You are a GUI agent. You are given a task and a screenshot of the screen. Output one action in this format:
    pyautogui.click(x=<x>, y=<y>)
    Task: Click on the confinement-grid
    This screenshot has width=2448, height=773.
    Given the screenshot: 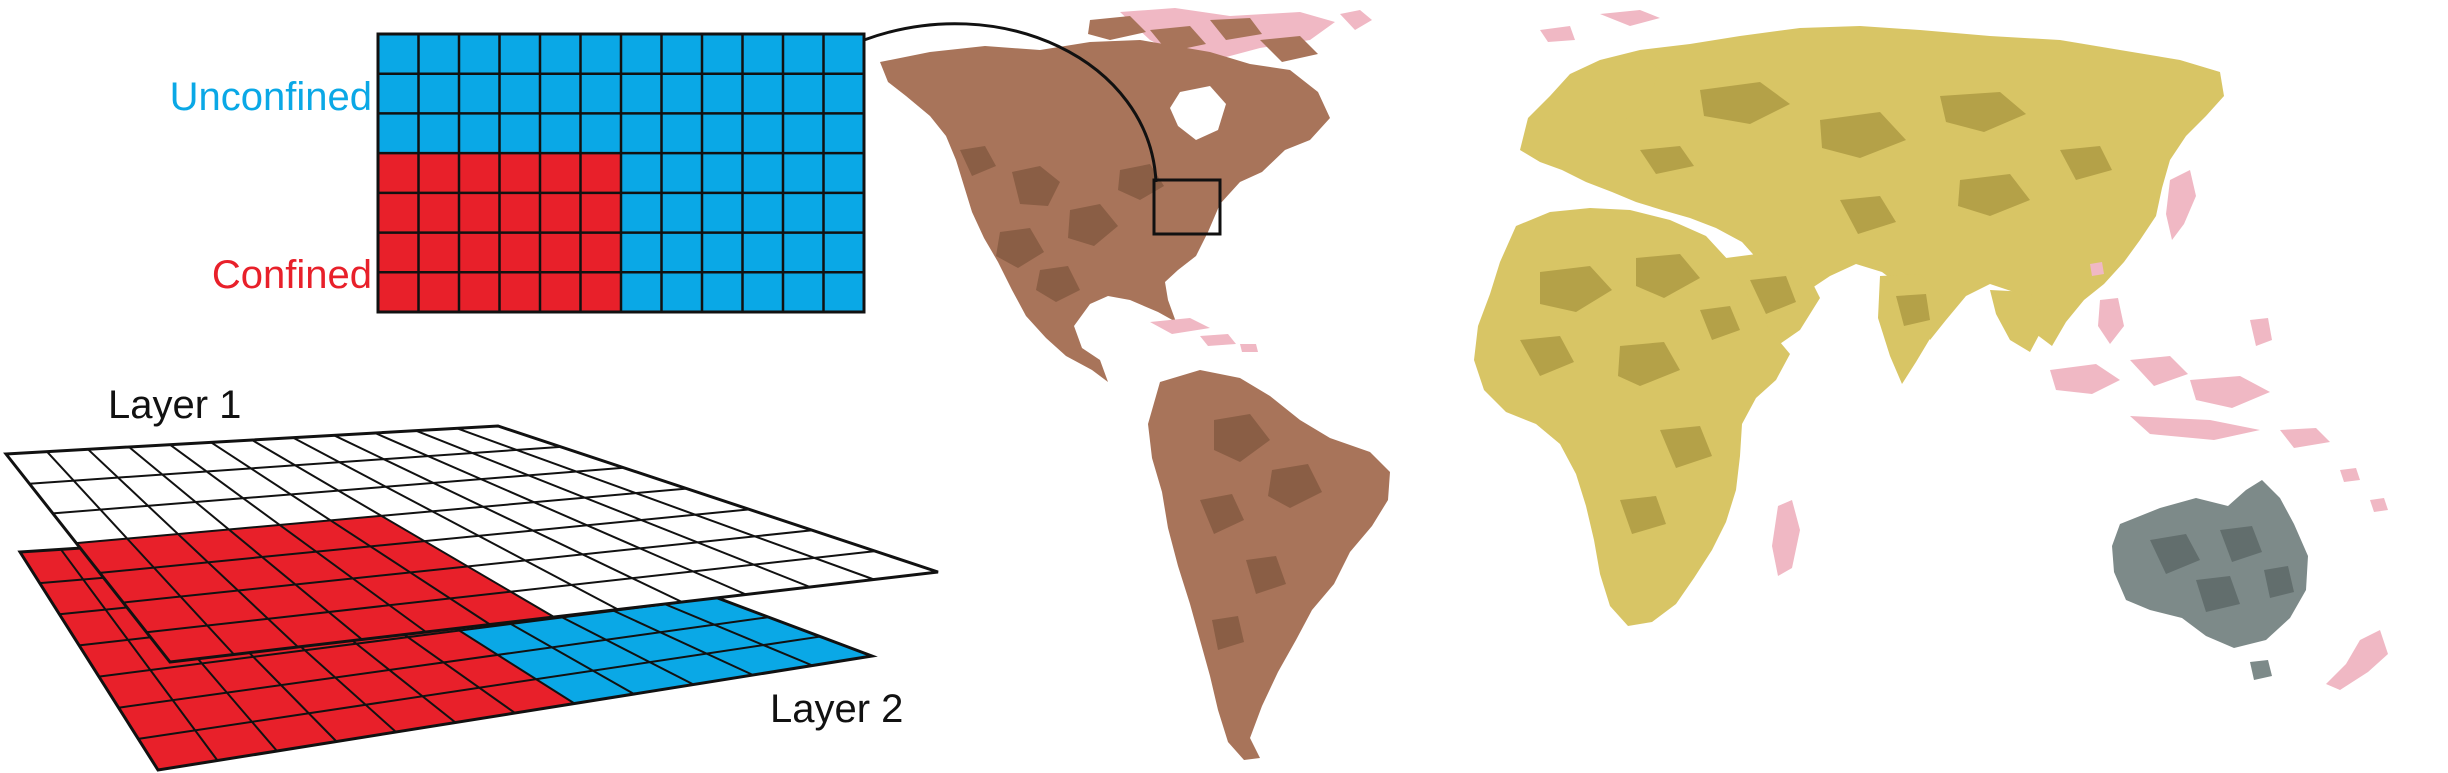 What is the action you would take?
    pyautogui.click(x=621, y=173)
    